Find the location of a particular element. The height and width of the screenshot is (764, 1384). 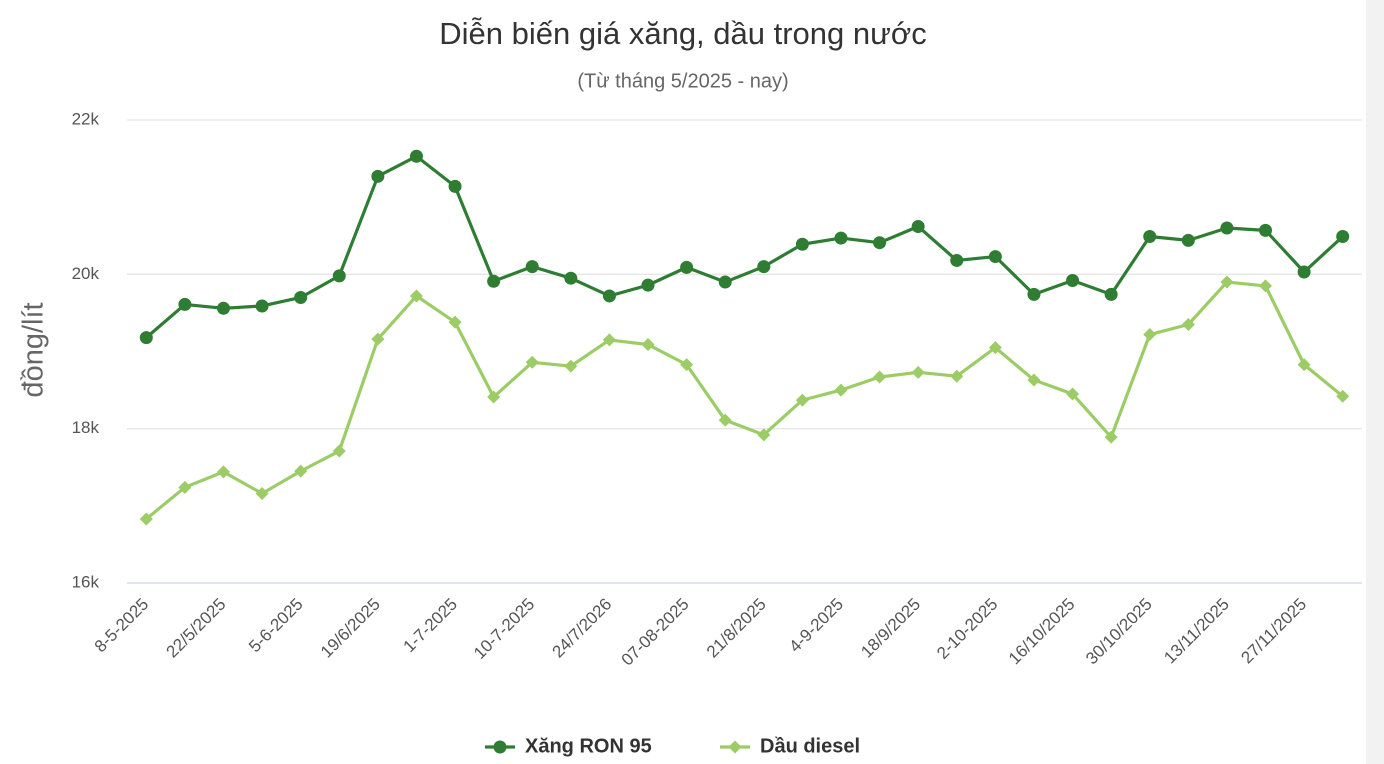

x-tick-label: 21/8/2025 is located at coordinates (736, 628).